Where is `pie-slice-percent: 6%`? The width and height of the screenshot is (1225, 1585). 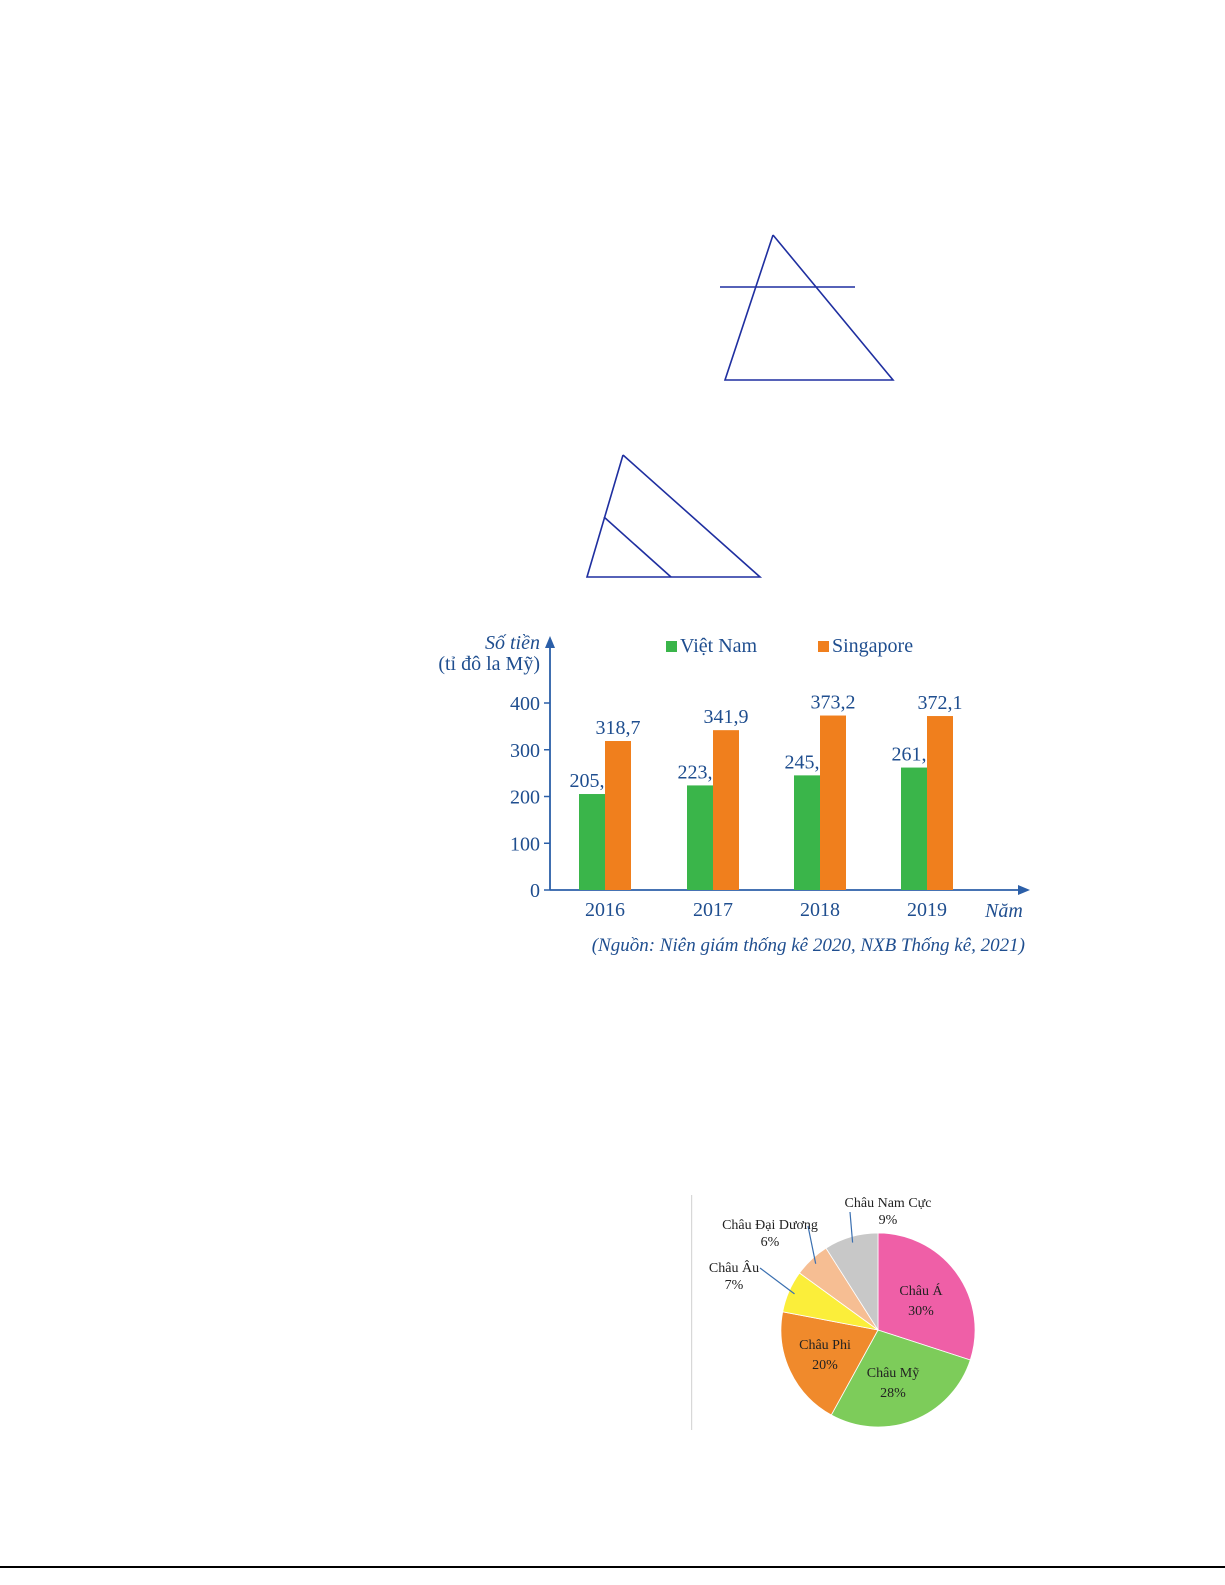
pie-slice-percent: 6% is located at coordinates (770, 1242).